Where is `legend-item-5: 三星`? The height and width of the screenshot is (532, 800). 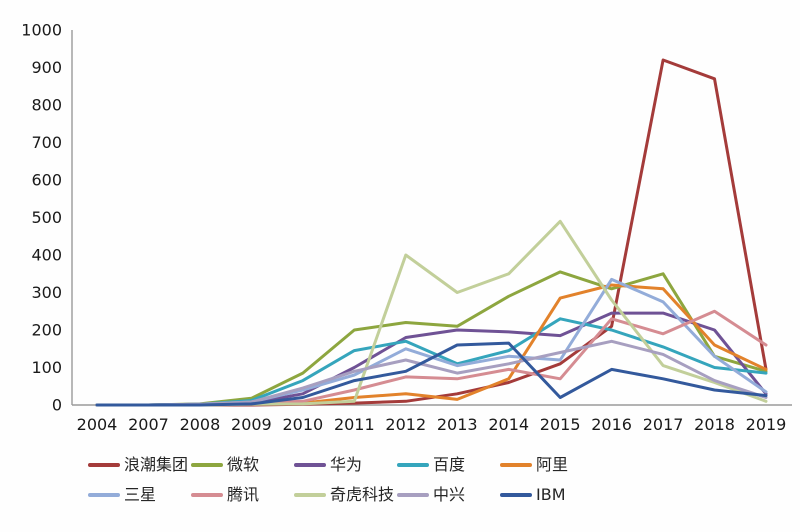 legend-item-5: 三星 is located at coordinates (139, 495).